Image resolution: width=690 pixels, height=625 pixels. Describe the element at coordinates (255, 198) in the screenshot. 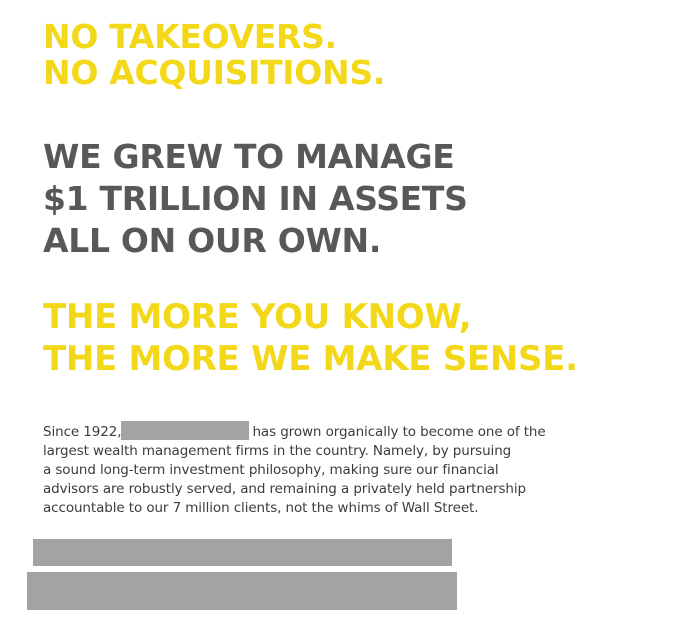

I see `headline-line: $1 TRILLION IN ASSETS` at that location.